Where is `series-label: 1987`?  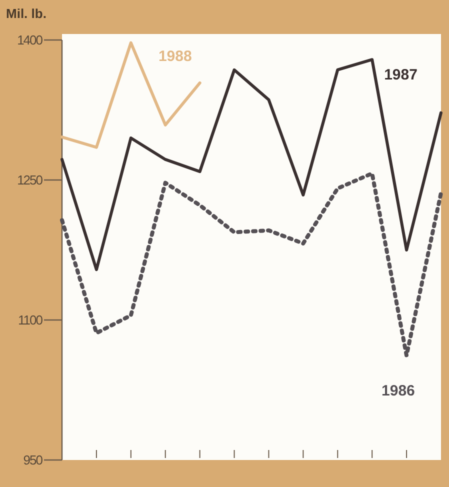
series-label: 1987 is located at coordinates (401, 75).